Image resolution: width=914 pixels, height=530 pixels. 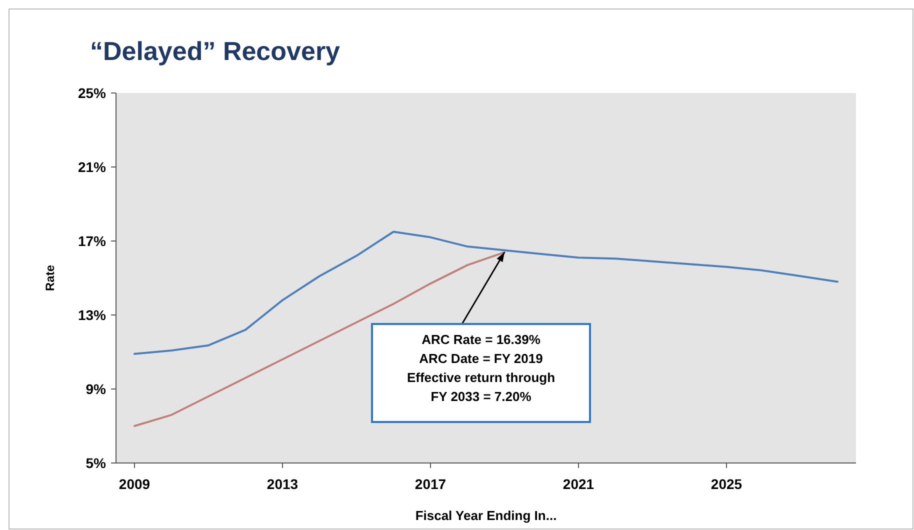 What do you see at coordinates (481, 368) in the screenshot?
I see `annotation: ARC Rate = 16.39% ARC Date = FY 2019 Effective return through FY 2033 = 7.20%` at bounding box center [481, 368].